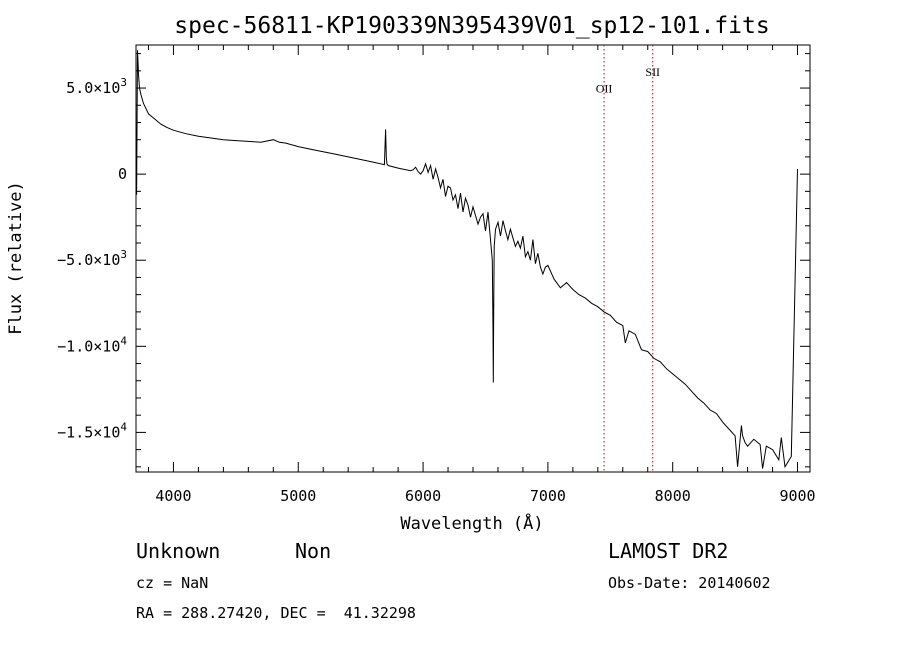 This screenshot has height=650, width=900. Describe the element at coordinates (471, 523) in the screenshot. I see `x-axis-label: Wavelength (Å)` at that location.